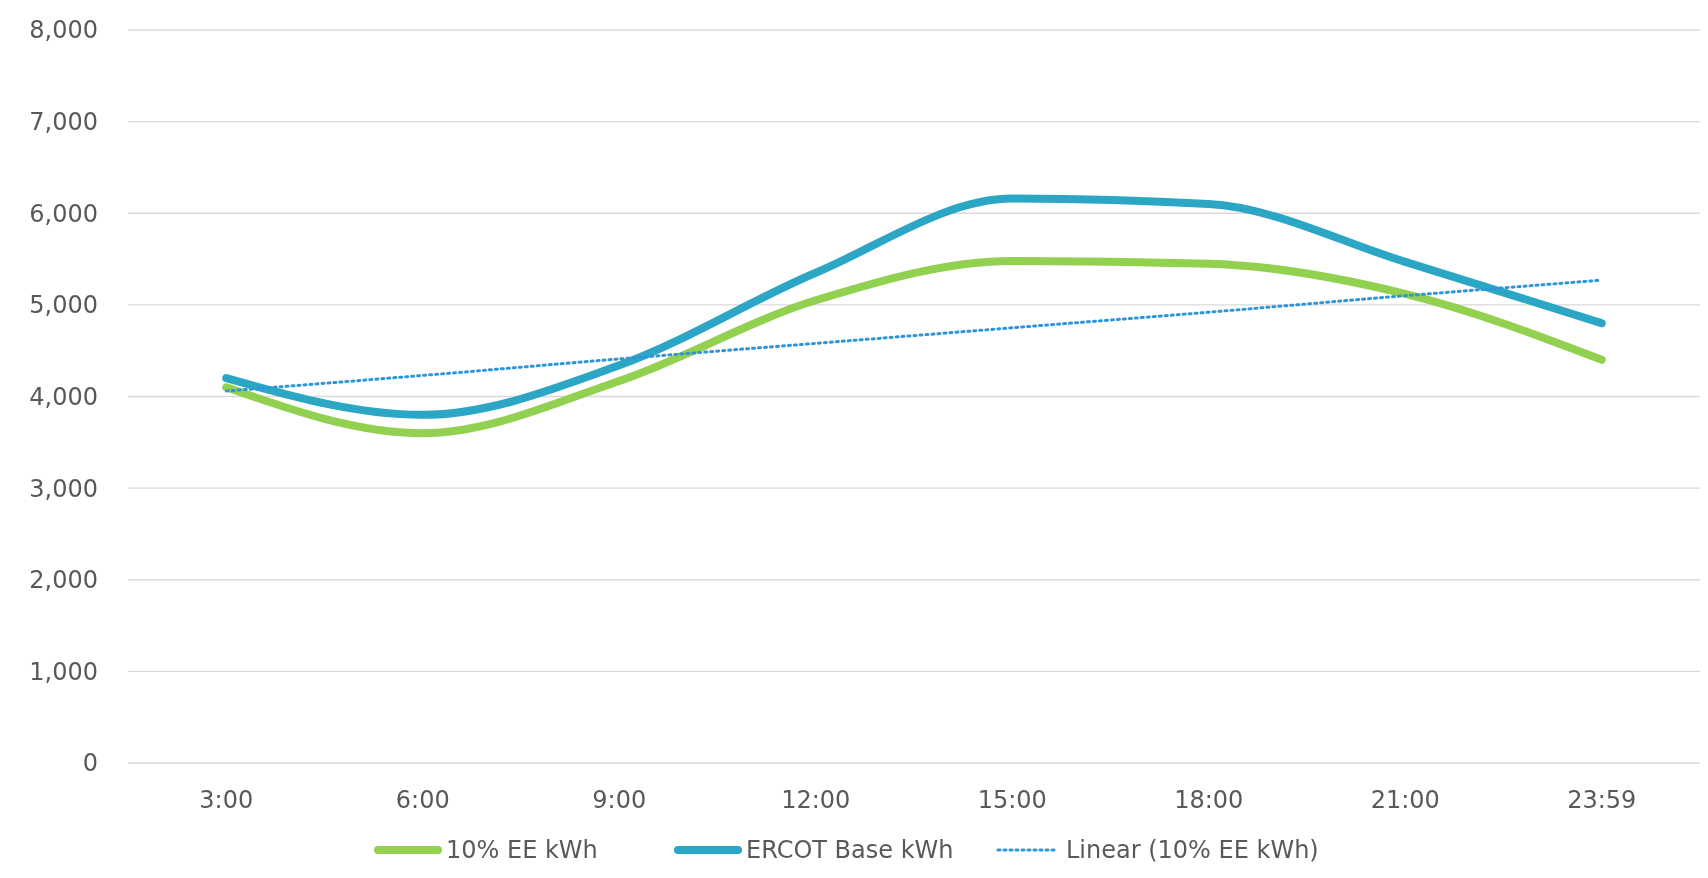 Image resolution: width=1708 pixels, height=878 pixels. What do you see at coordinates (63, 213) in the screenshot?
I see `y-tick-label: 6,000` at bounding box center [63, 213].